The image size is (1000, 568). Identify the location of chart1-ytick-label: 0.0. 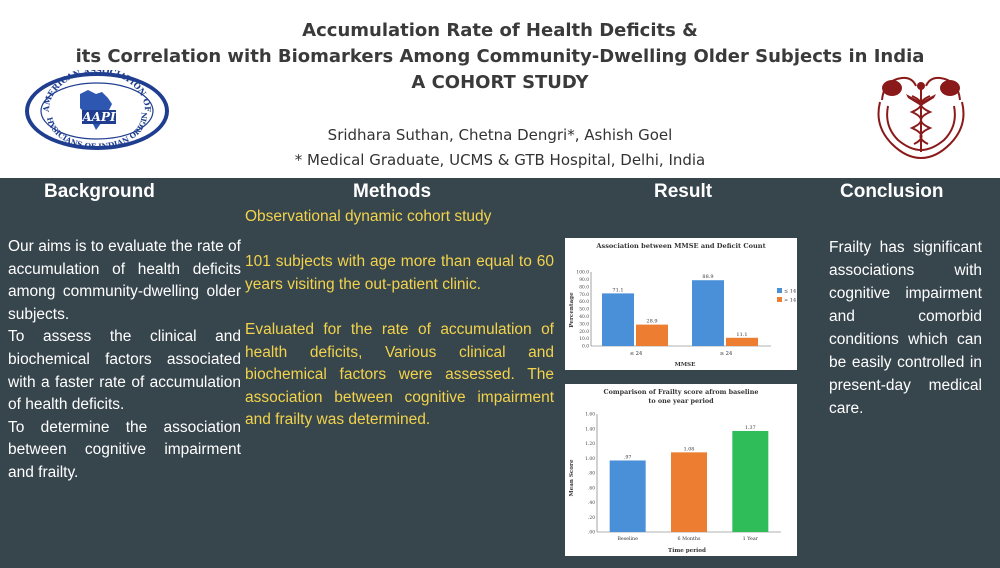
(585, 347).